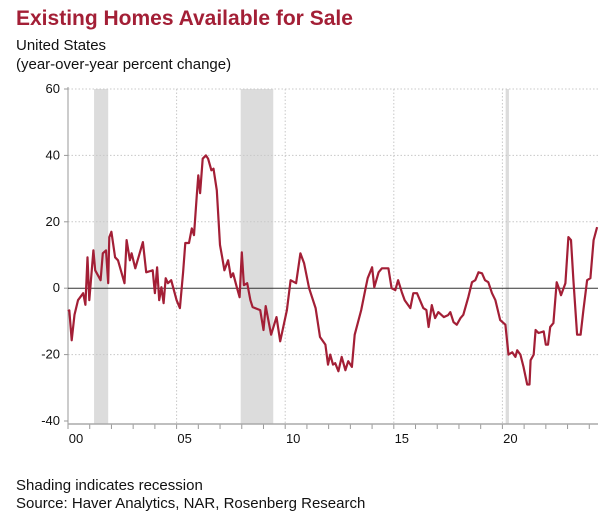 Image resolution: width=613 pixels, height=526 pixels. I want to click on y-tick-label: 40, so click(53, 154).